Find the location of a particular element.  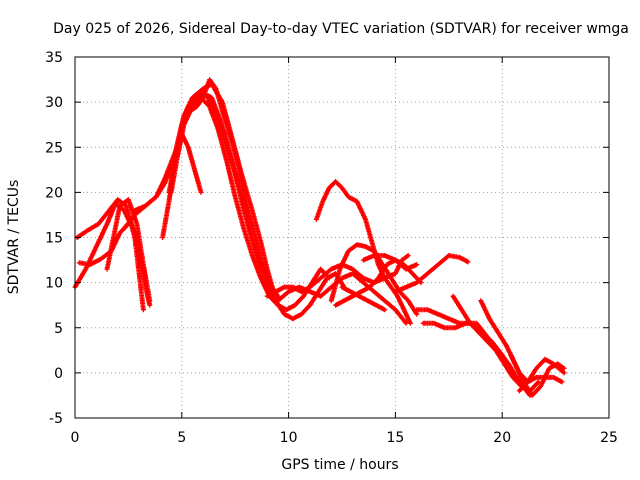

x-tick-label: 25 is located at coordinates (609, 438).